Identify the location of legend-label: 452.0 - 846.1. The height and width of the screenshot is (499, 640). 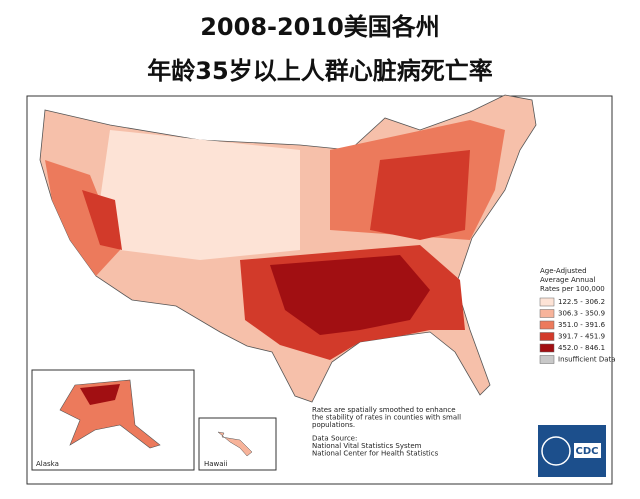
(581, 348).